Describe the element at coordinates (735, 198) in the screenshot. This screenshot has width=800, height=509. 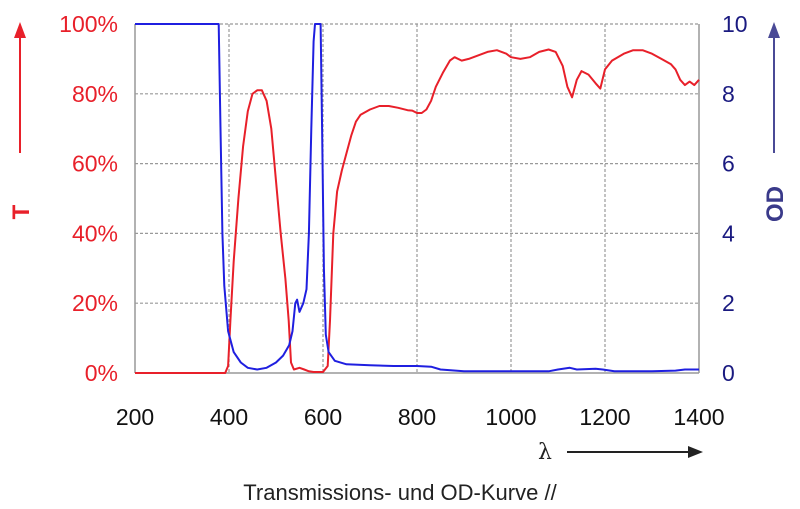
I see `y-axis-right-ticks: 0 2 4 6 8 10` at that location.